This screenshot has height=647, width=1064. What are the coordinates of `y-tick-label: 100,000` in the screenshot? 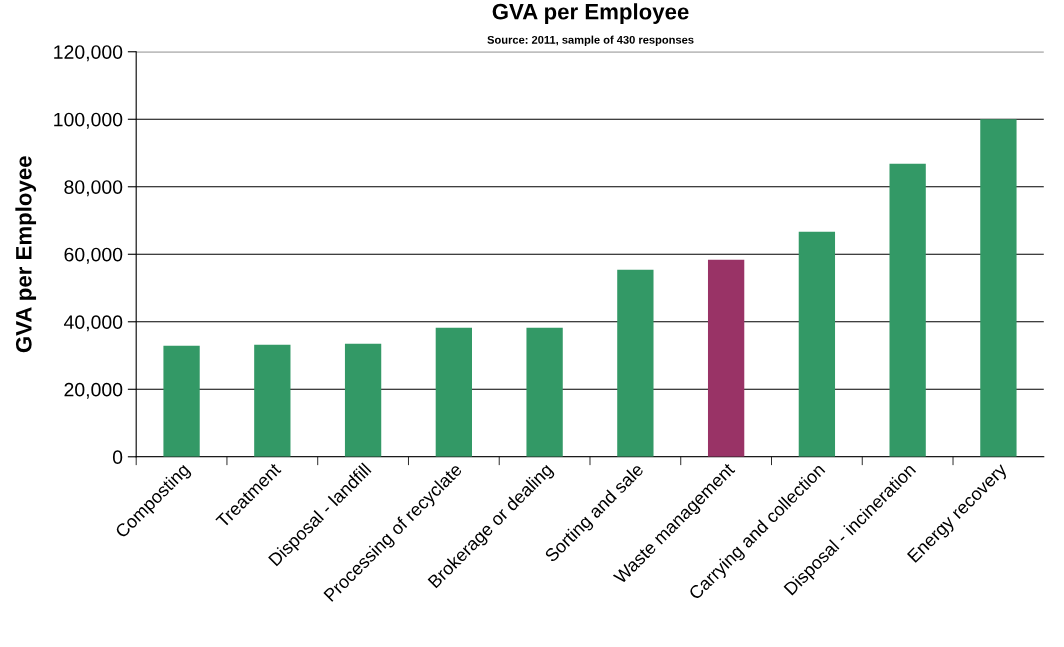 It's located at (88, 120).